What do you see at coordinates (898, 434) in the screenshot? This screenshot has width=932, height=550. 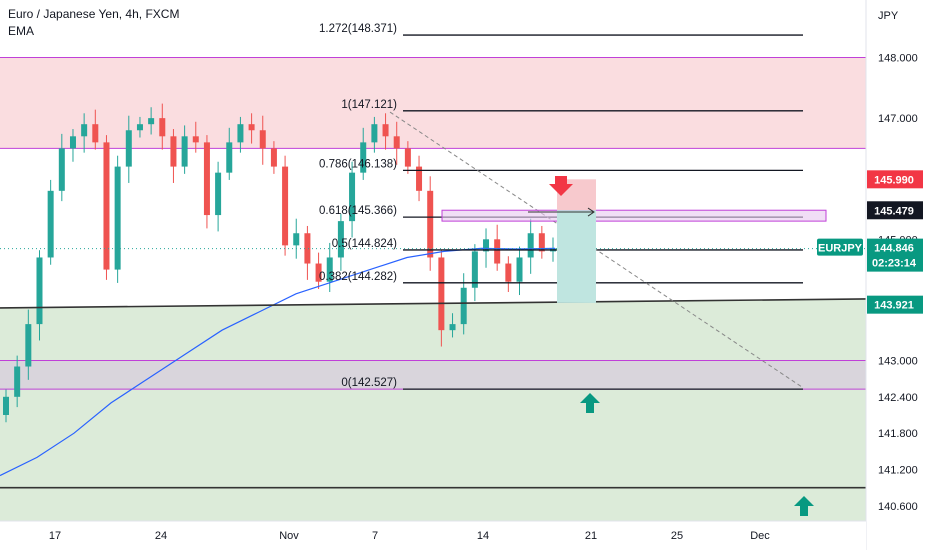 I see `price-tick-label: 141.800` at bounding box center [898, 434].